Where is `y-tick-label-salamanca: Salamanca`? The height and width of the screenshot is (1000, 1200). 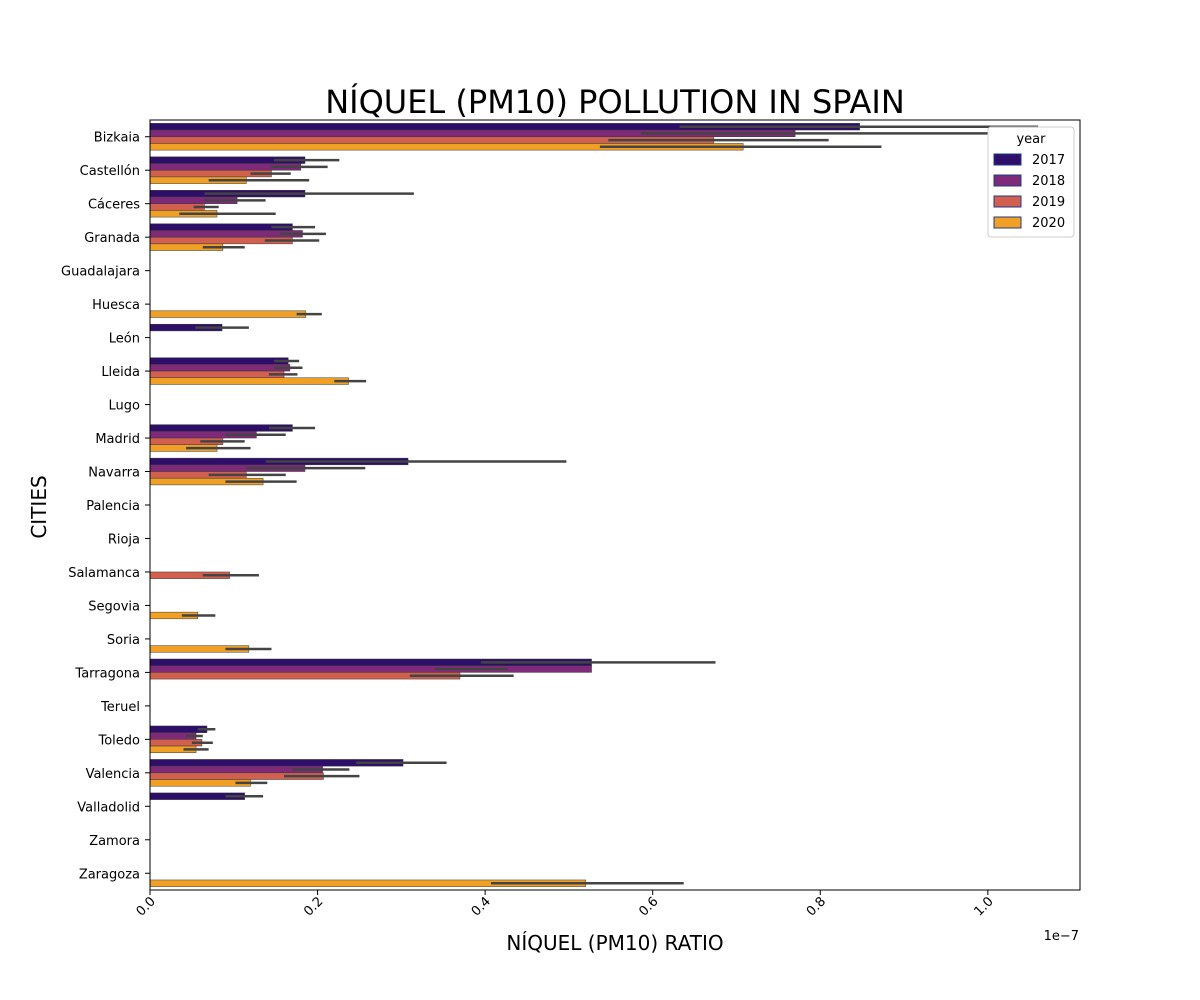
y-tick-label-salamanca: Salamanca is located at coordinates (104, 573).